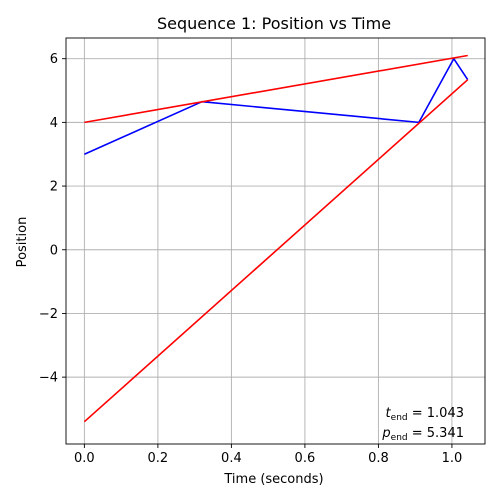 This screenshot has width=500, height=500. I want to click on x-tick-label: 0.0, so click(84, 458).